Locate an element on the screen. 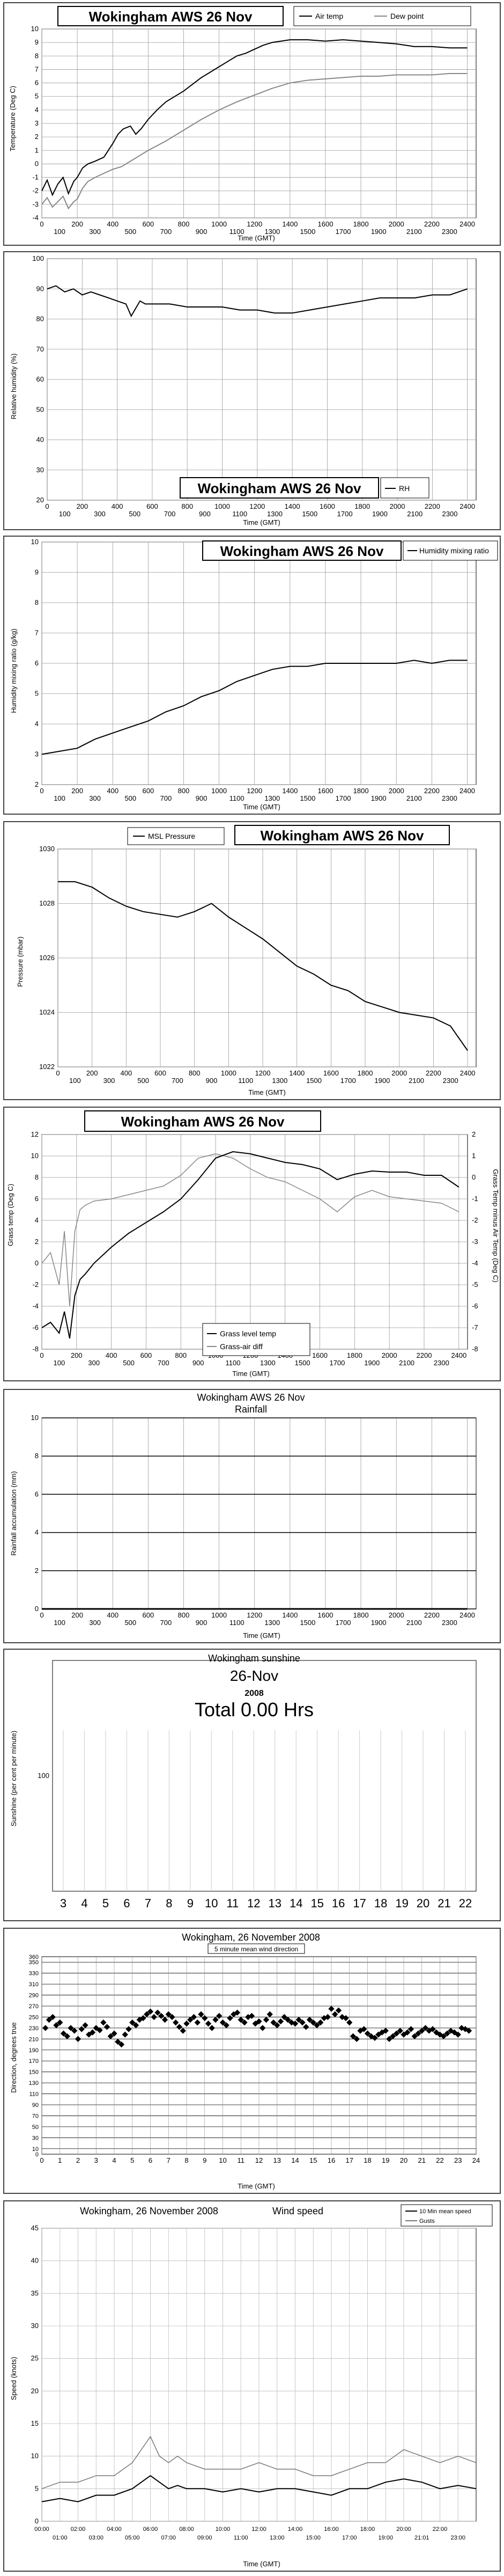 Image resolution: width=504 pixels, height=2576 pixels. x-tick-label: 900 is located at coordinates (212, 1081).